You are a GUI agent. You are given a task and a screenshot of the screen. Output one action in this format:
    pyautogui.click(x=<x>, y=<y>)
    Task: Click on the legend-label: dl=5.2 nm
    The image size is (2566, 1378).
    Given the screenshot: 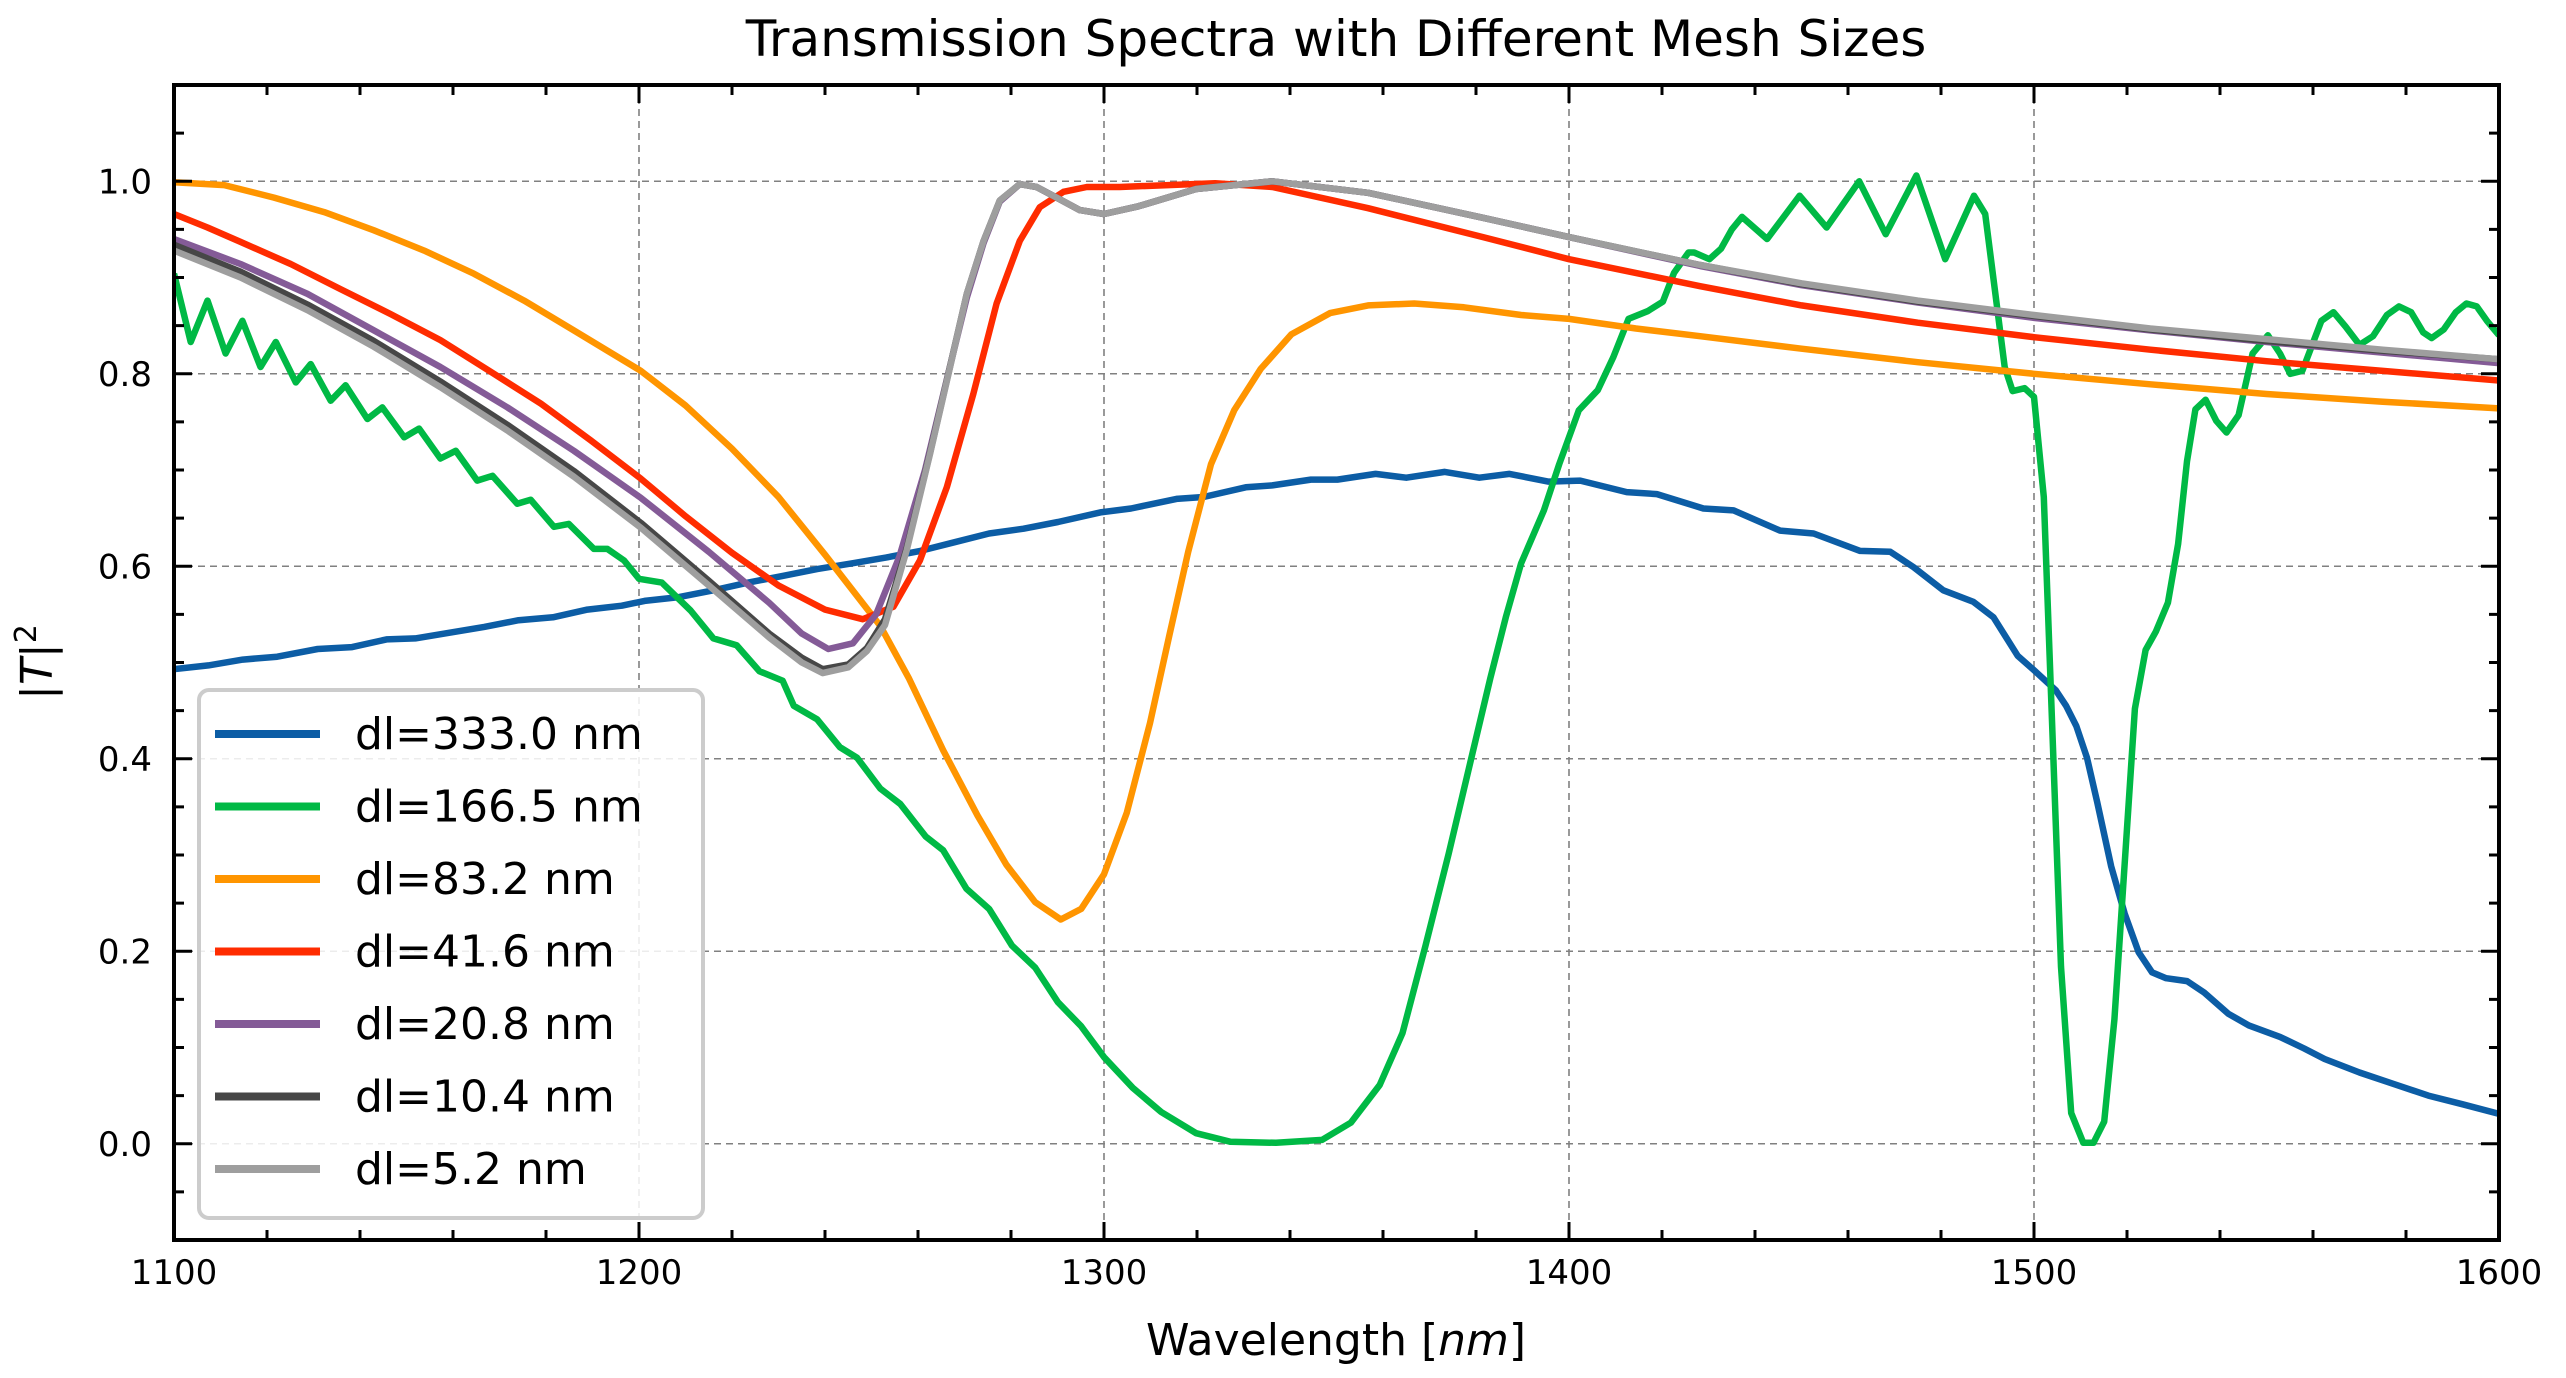 What is the action you would take?
    pyautogui.click(x=471, y=1169)
    